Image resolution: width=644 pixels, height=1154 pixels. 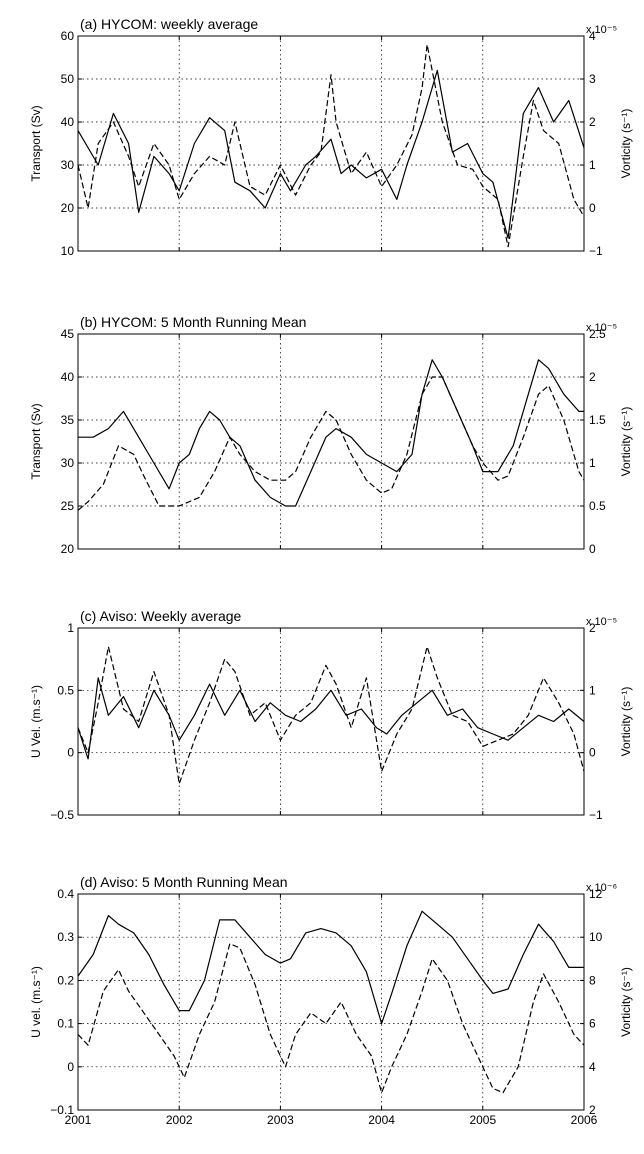 I want to click on x-tick-label: 2001, so click(x=78, y=1120).